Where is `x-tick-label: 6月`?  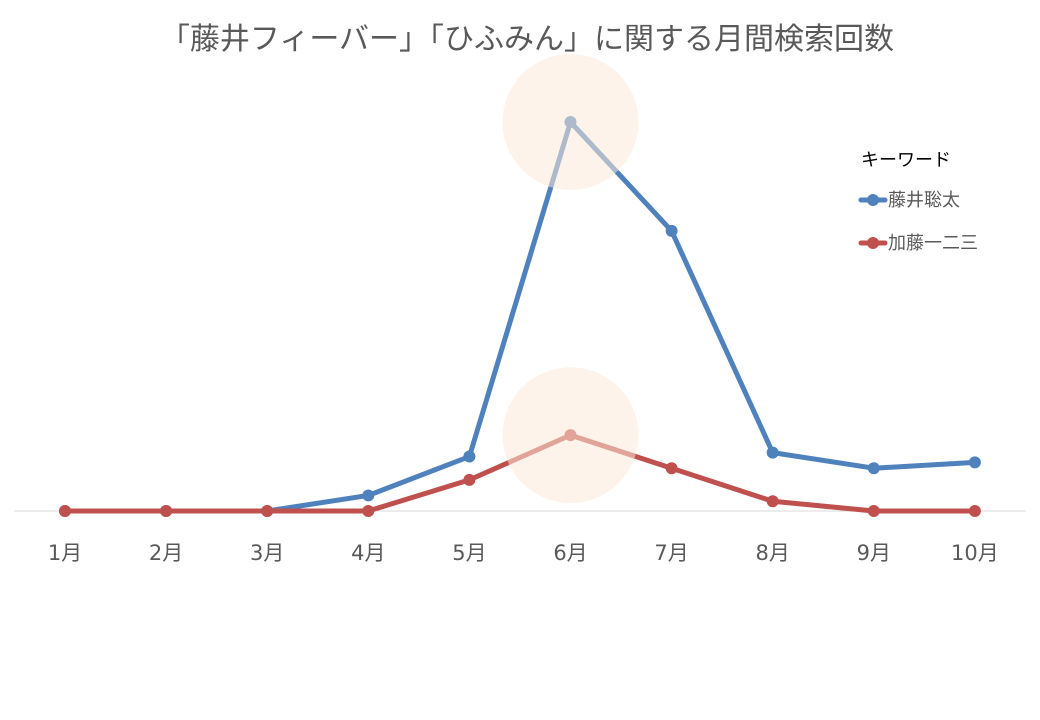
x-tick-label: 6月 is located at coordinates (570, 553).